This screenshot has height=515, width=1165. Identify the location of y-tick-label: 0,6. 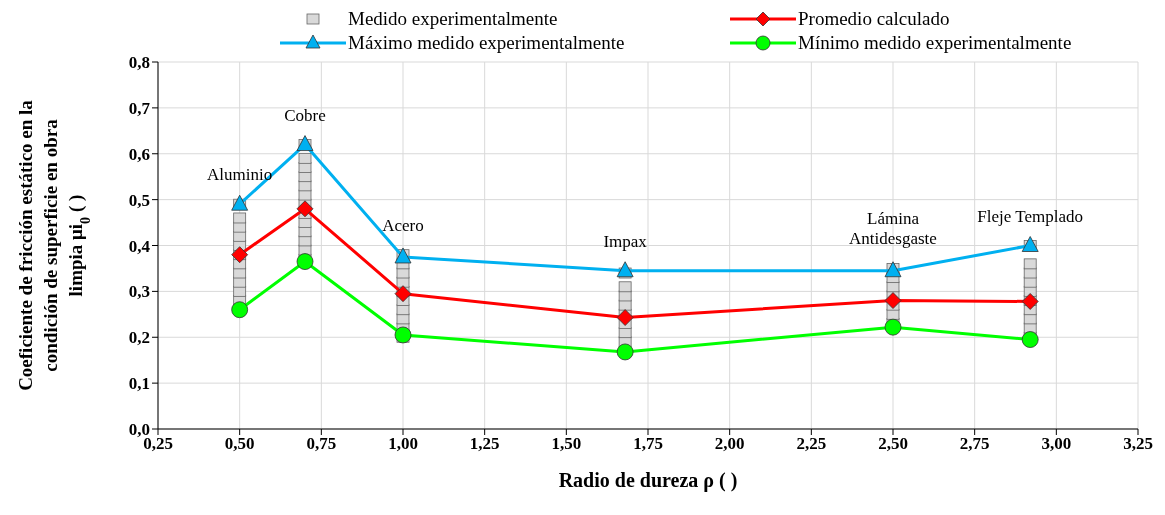
(139, 154).